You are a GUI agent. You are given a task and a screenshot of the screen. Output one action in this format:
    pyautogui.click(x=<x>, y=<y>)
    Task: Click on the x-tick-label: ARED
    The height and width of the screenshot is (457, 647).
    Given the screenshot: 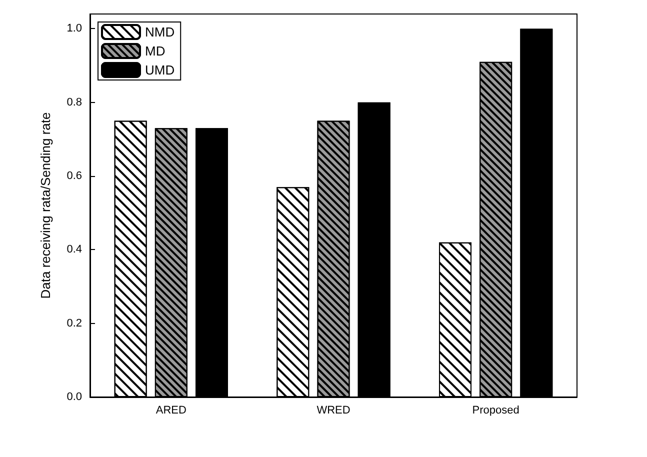 What is the action you would take?
    pyautogui.click(x=171, y=410)
    